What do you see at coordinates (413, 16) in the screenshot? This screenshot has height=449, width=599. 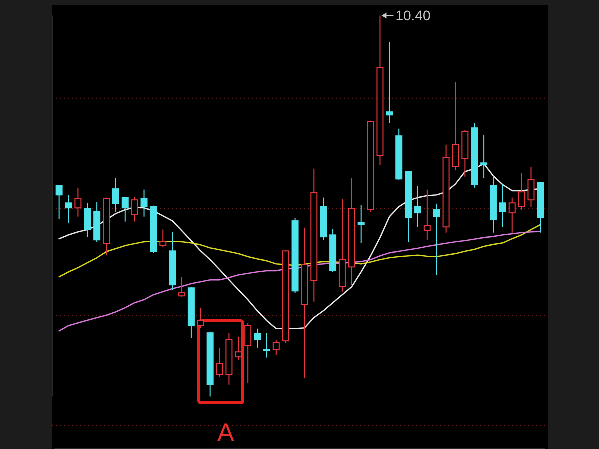 I see `annotation: 10.40` at bounding box center [413, 16].